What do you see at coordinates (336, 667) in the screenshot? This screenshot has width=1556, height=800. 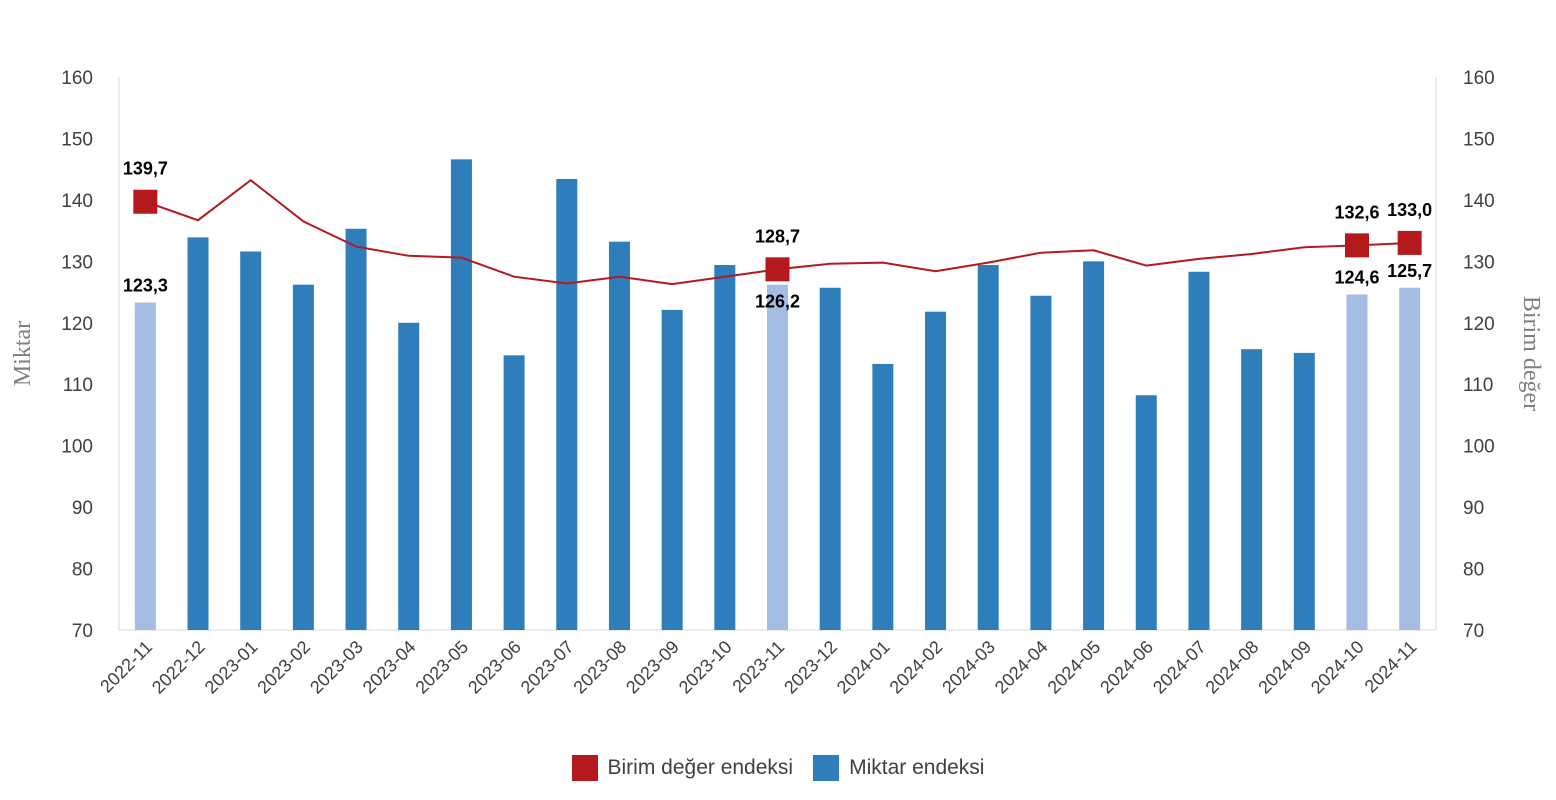 I see `x-tick-label: 2023-03` at bounding box center [336, 667].